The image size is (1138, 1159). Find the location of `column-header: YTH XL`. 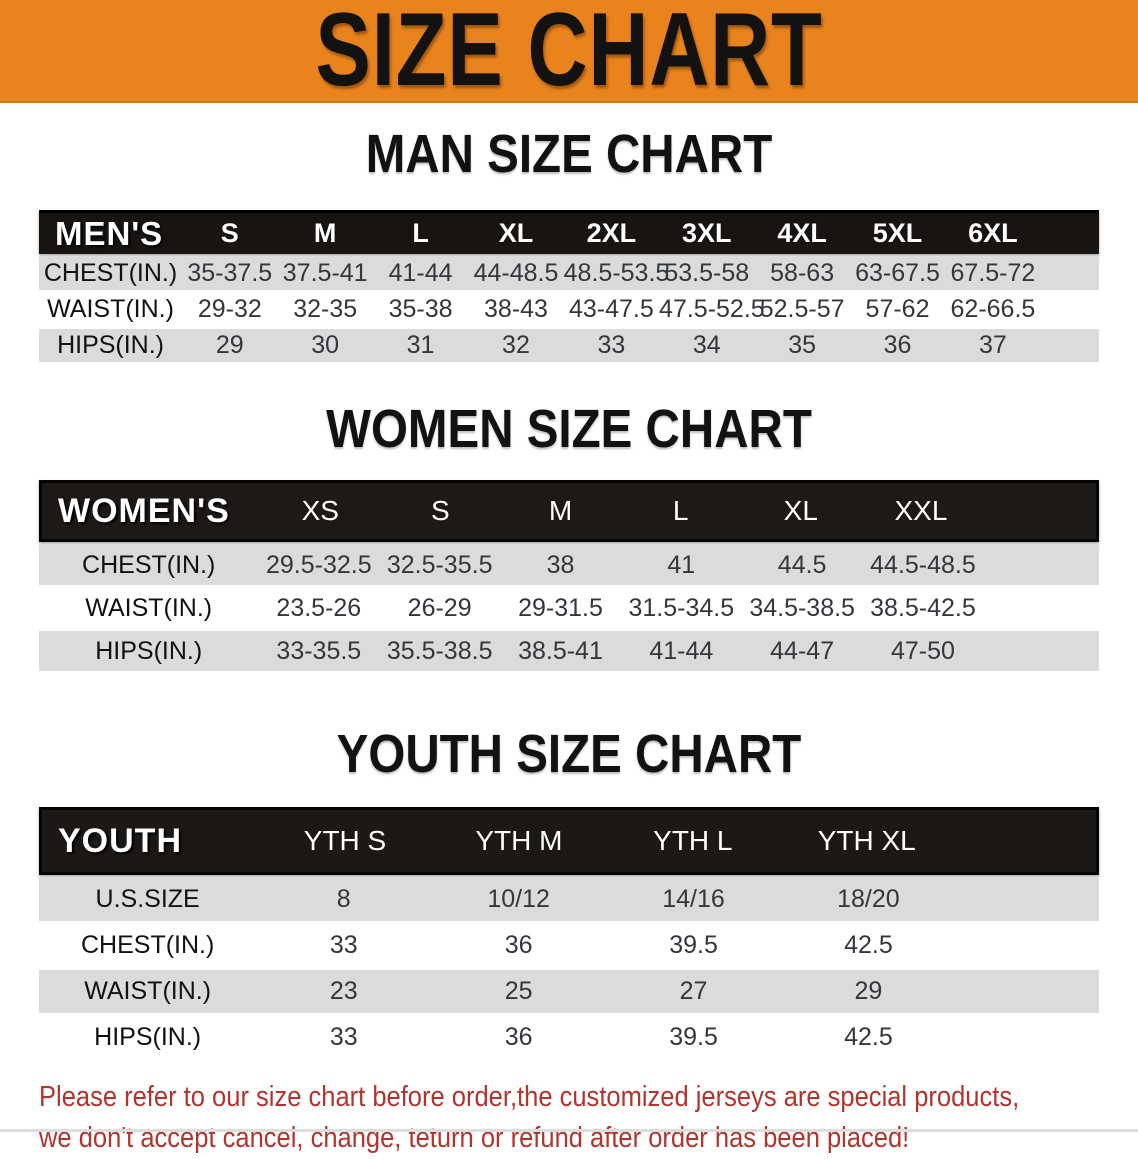

column-header: YTH XL is located at coordinates (866, 840).